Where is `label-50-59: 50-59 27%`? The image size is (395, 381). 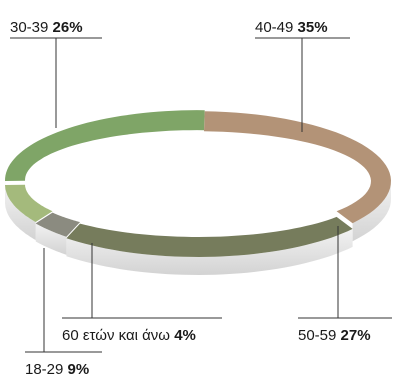
label-50-59: 50-59 27% is located at coordinates (334, 335).